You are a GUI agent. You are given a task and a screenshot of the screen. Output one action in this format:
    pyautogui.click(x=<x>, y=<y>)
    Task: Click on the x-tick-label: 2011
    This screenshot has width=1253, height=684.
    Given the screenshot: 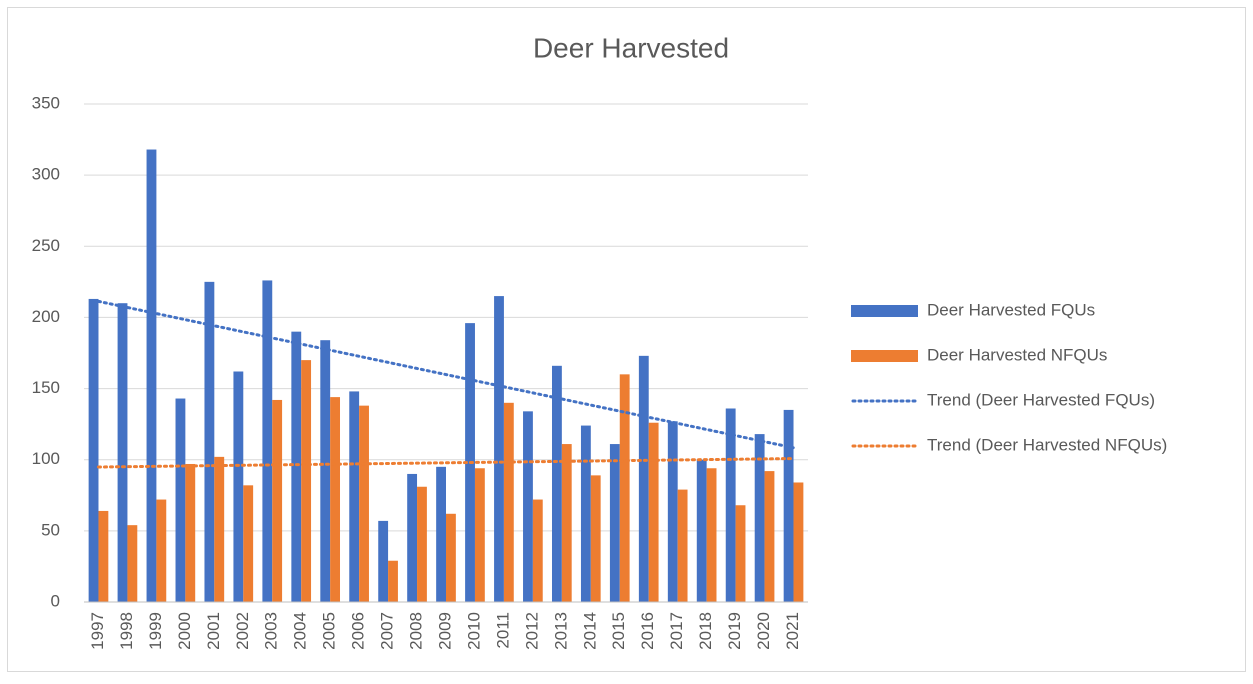 What is the action you would take?
    pyautogui.click(x=502, y=630)
    